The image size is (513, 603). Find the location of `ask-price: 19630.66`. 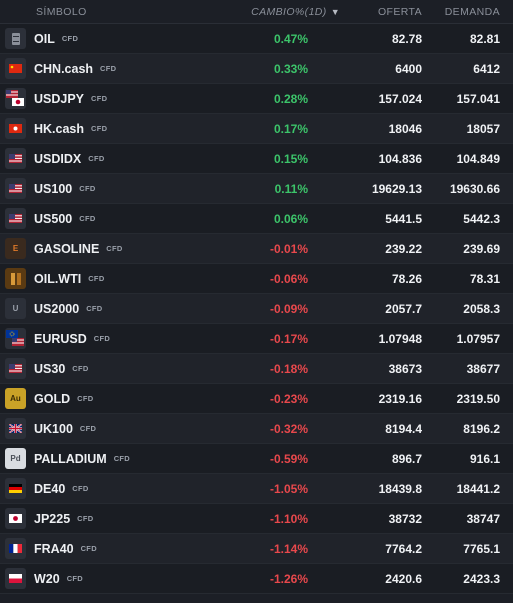

ask-price: 19630.66 is located at coordinates (474, 188).